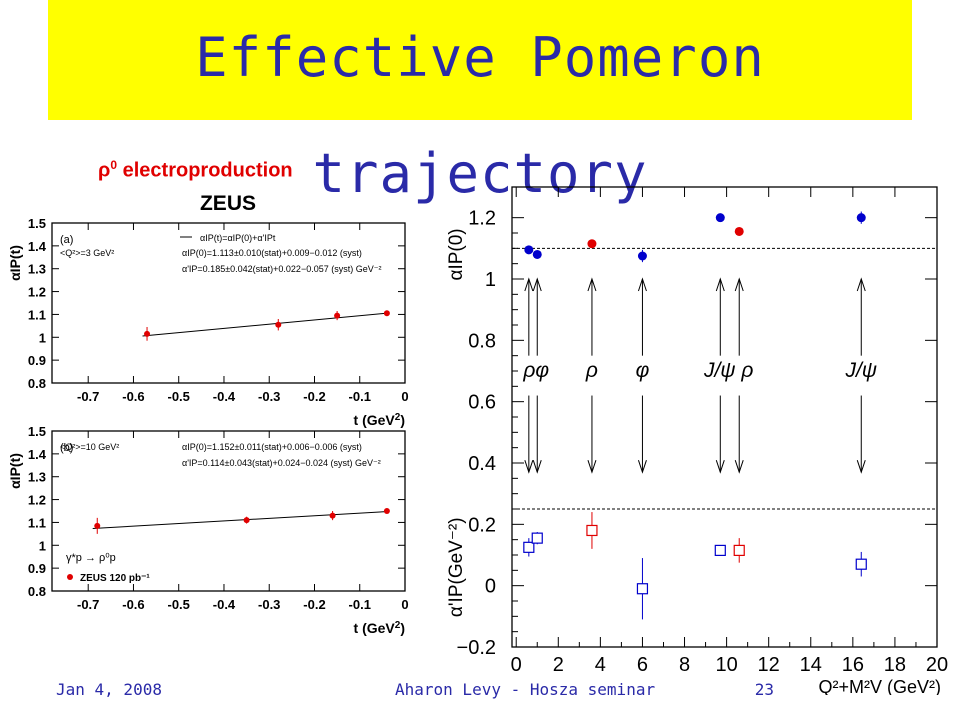 The height and width of the screenshot is (720, 960). What do you see at coordinates (764, 689) in the screenshot?
I see `footer-page-number: 23` at bounding box center [764, 689].